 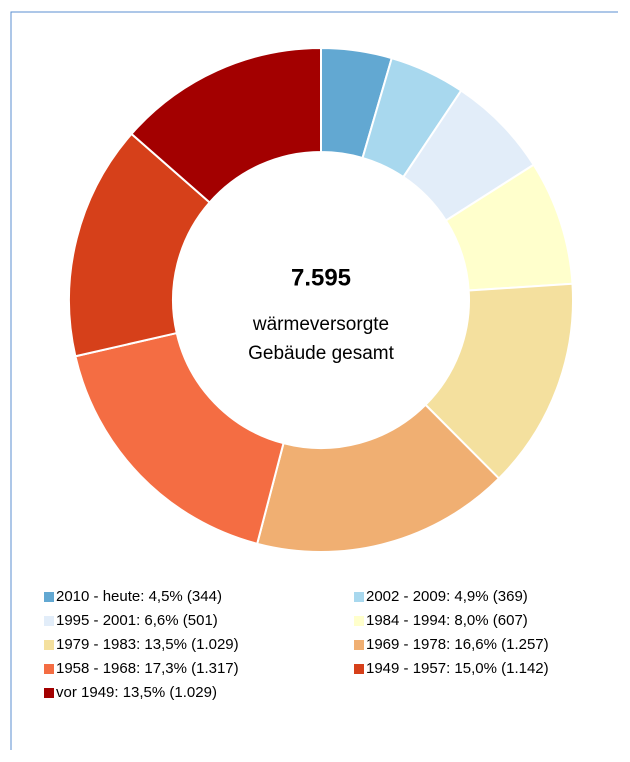 What do you see at coordinates (321, 277) in the screenshot?
I see `center-value: 7.595` at bounding box center [321, 277].